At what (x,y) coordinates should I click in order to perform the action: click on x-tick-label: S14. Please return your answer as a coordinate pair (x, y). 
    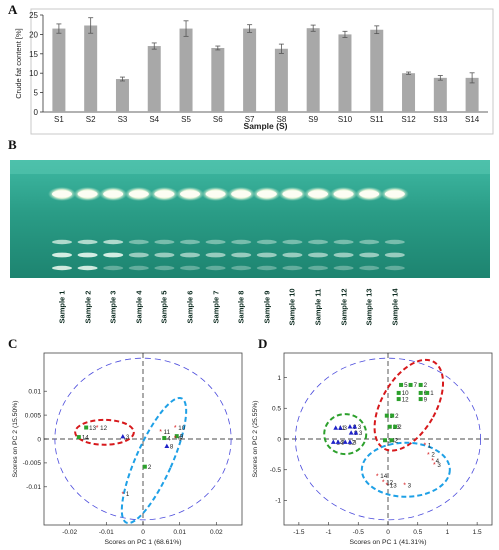
    Looking at the image, I should click on (472, 119).